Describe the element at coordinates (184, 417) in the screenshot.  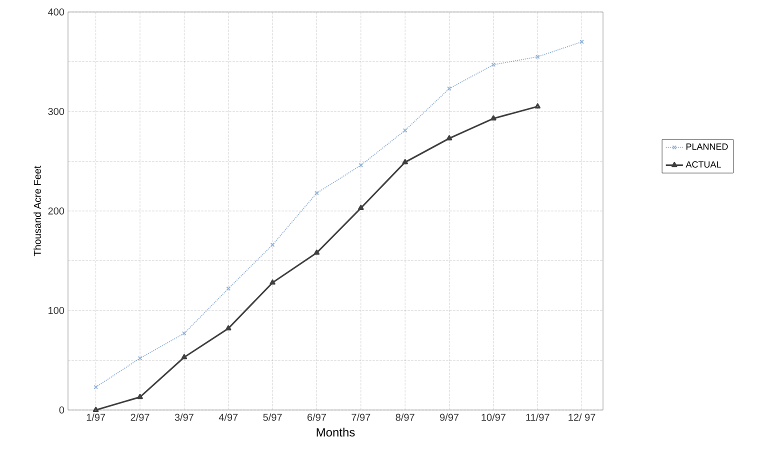
I see `x-tick-label: 3/97` at that location.